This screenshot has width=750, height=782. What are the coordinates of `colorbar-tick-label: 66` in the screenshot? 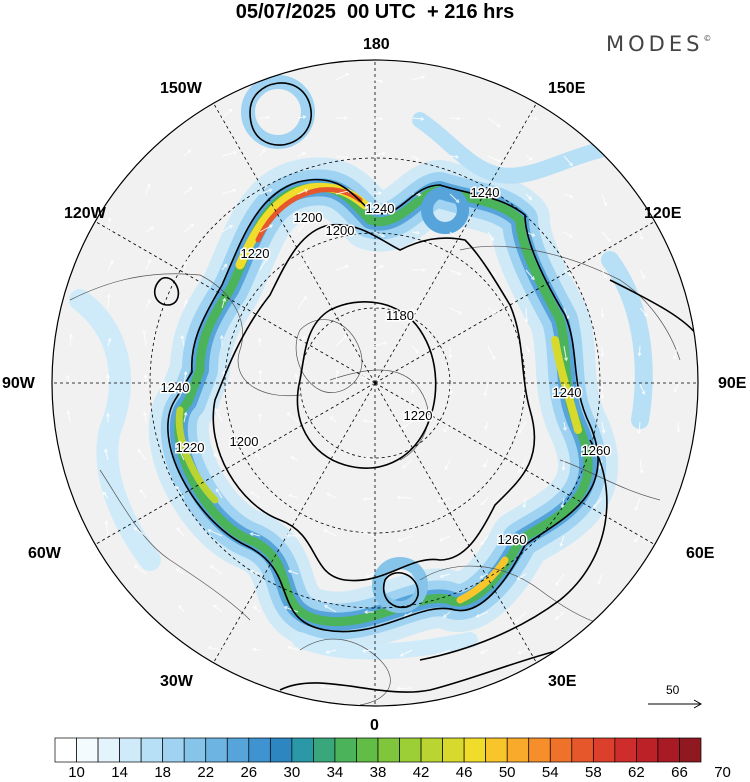 It's located at (679, 772).